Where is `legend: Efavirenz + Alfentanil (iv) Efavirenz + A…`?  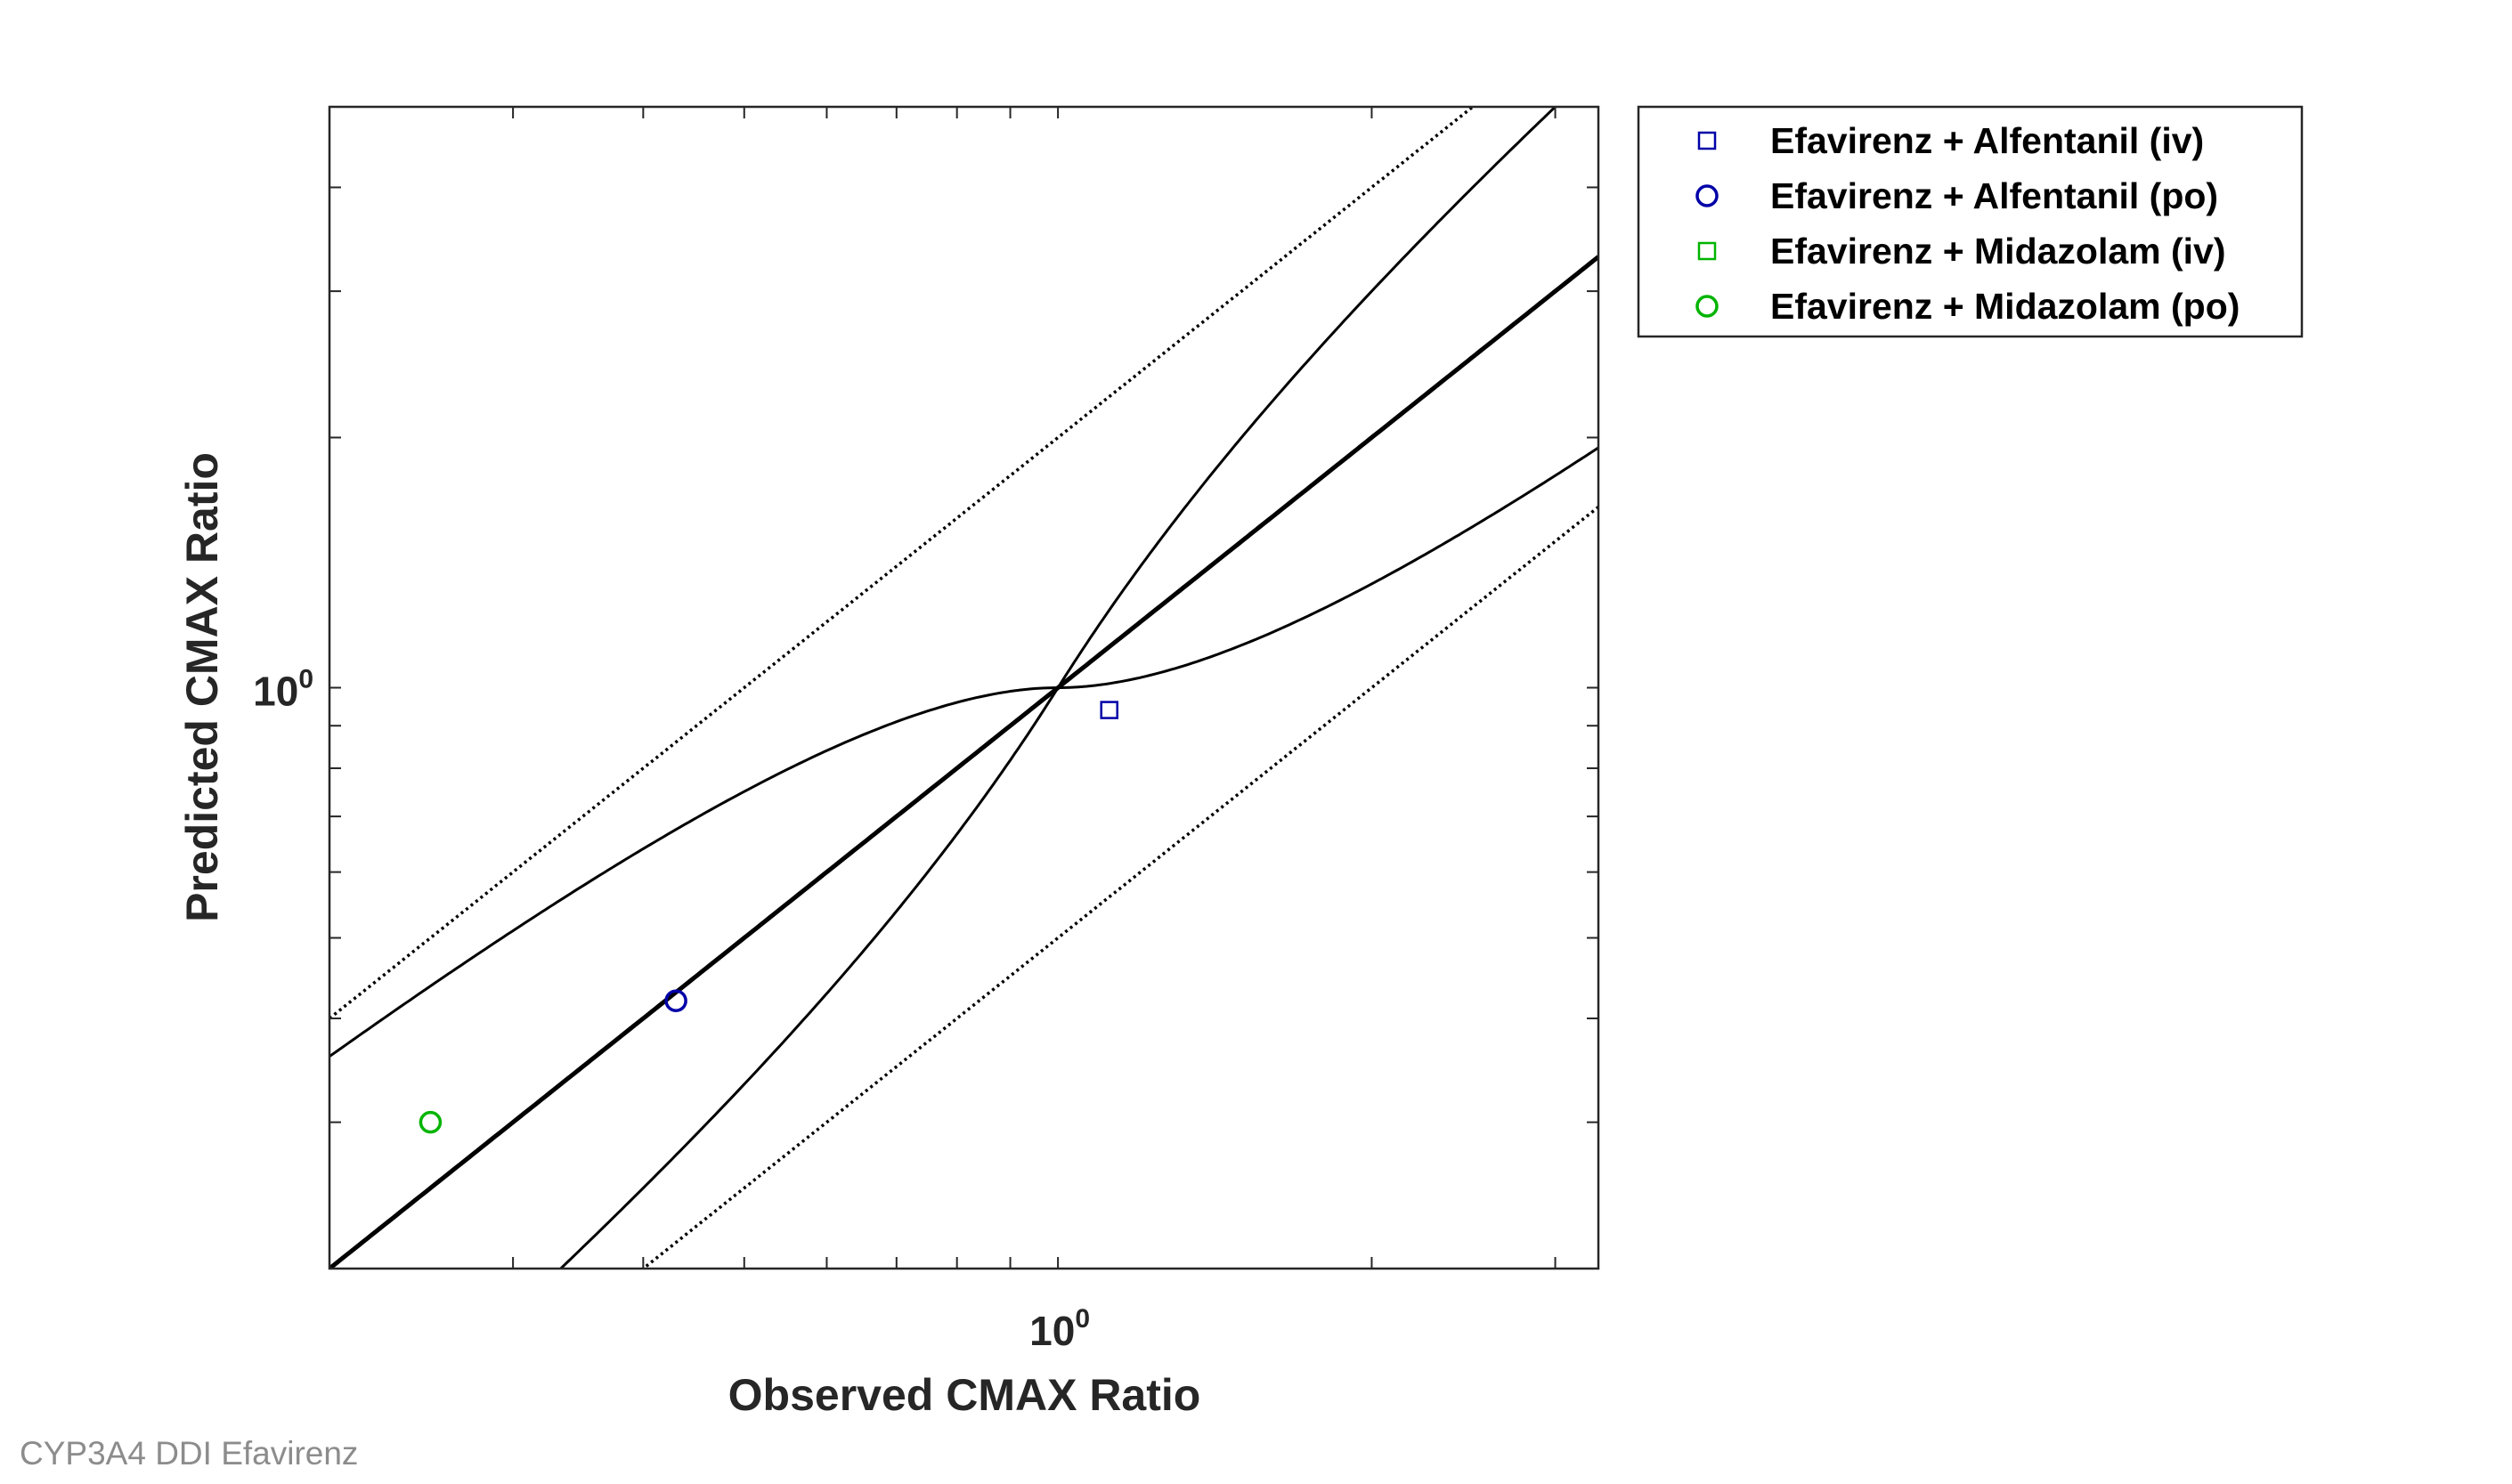 legend: Efavirenz + Alfentanil (iv) Efavirenz + A… is located at coordinates (1971, 221).